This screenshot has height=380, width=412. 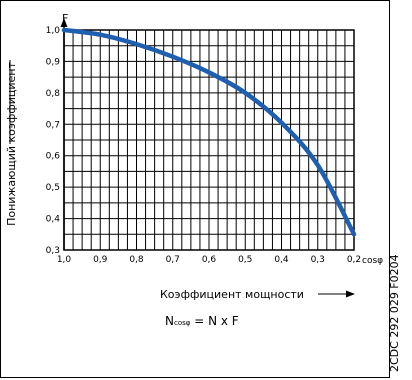 I want to click on formula-rhs: = N x F, so click(x=214, y=321).